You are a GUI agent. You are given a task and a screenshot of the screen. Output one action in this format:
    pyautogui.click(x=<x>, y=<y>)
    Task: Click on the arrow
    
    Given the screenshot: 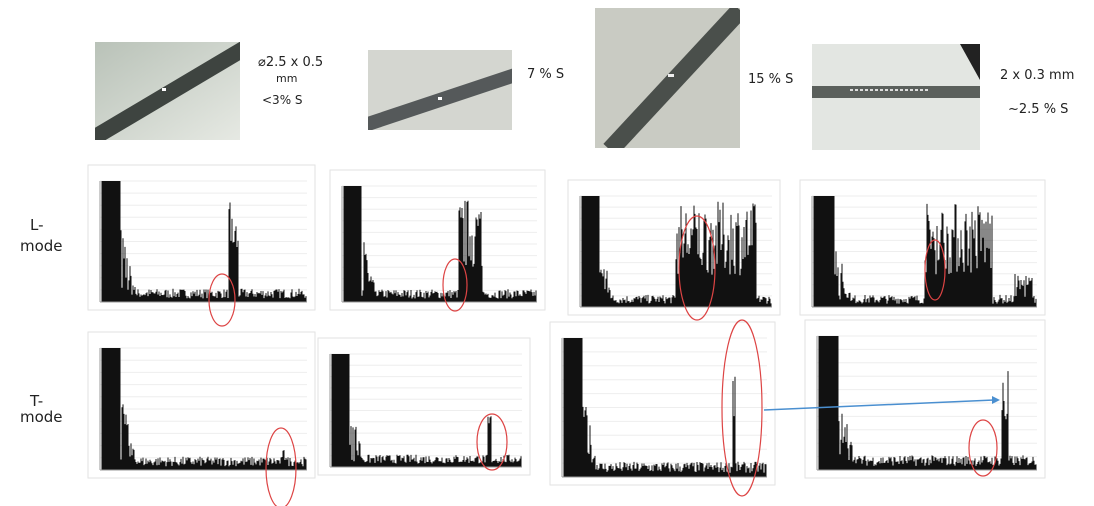 What is the action you would take?
    pyautogui.click(x=879, y=405)
    